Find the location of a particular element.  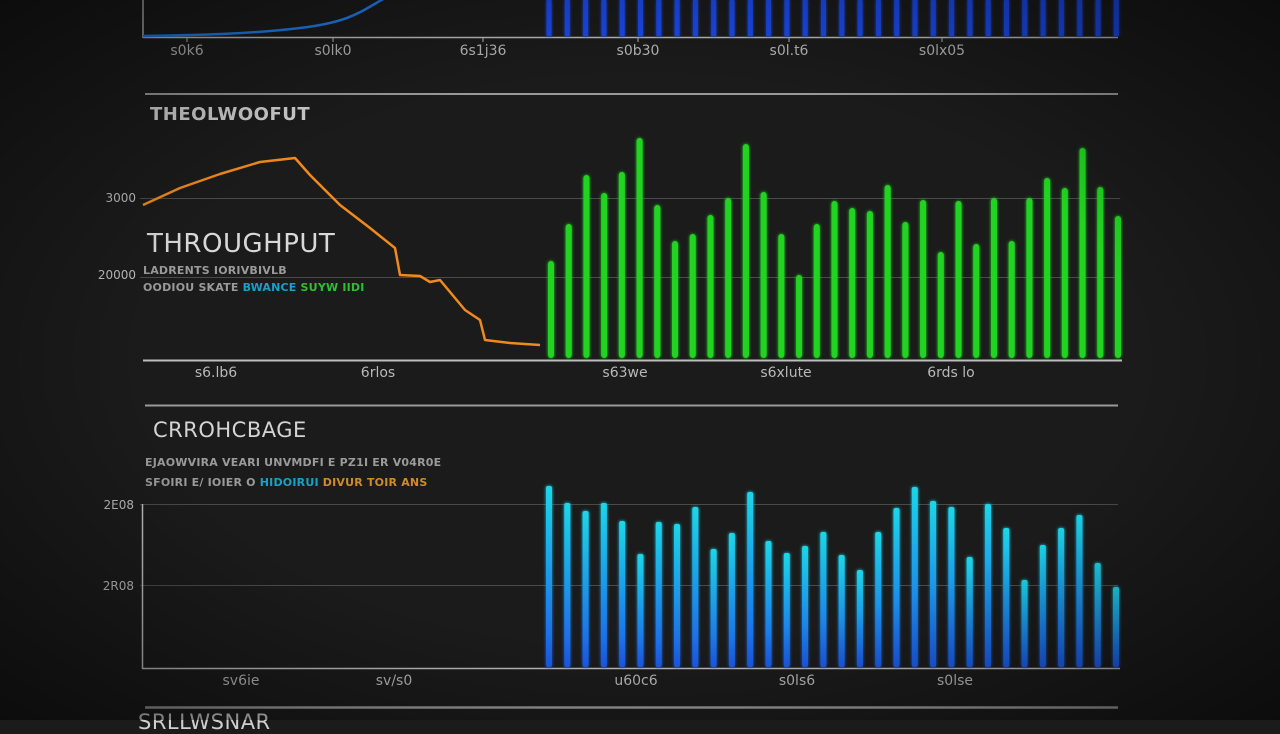

throughput-panel-title: THEOLWOOFUT is located at coordinates (230, 114).